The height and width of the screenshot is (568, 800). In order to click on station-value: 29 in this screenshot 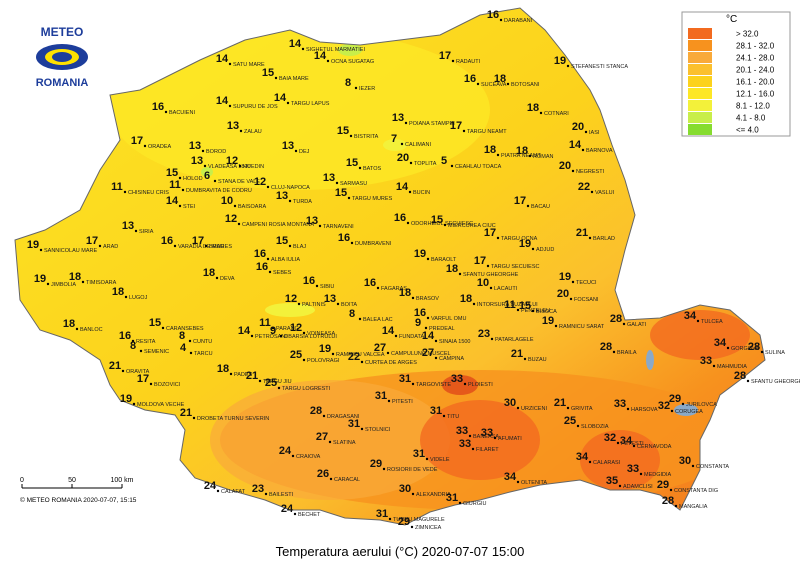, I will do `click(404, 522)`.